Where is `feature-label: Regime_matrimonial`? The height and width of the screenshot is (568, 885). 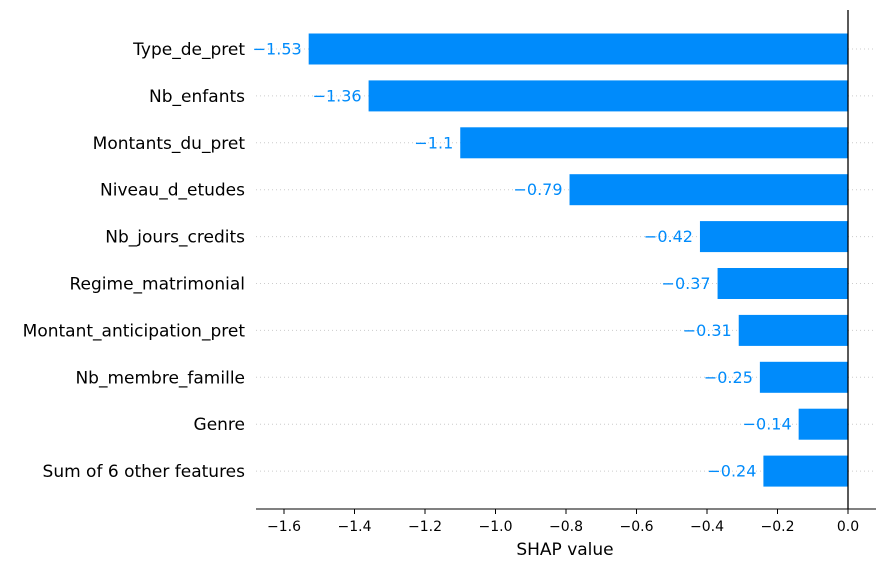
feature-label: Regime_matrimonial is located at coordinates (158, 285).